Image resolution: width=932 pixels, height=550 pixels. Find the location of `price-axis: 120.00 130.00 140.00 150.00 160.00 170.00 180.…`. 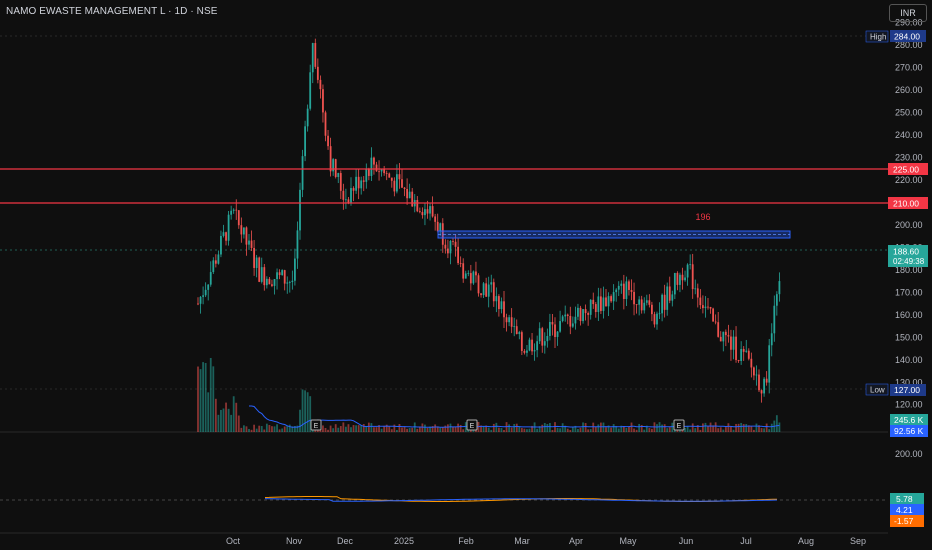

price-axis: 120.00 130.00 140.00 150.00 160.00 170.00 180.… is located at coordinates (909, 214).